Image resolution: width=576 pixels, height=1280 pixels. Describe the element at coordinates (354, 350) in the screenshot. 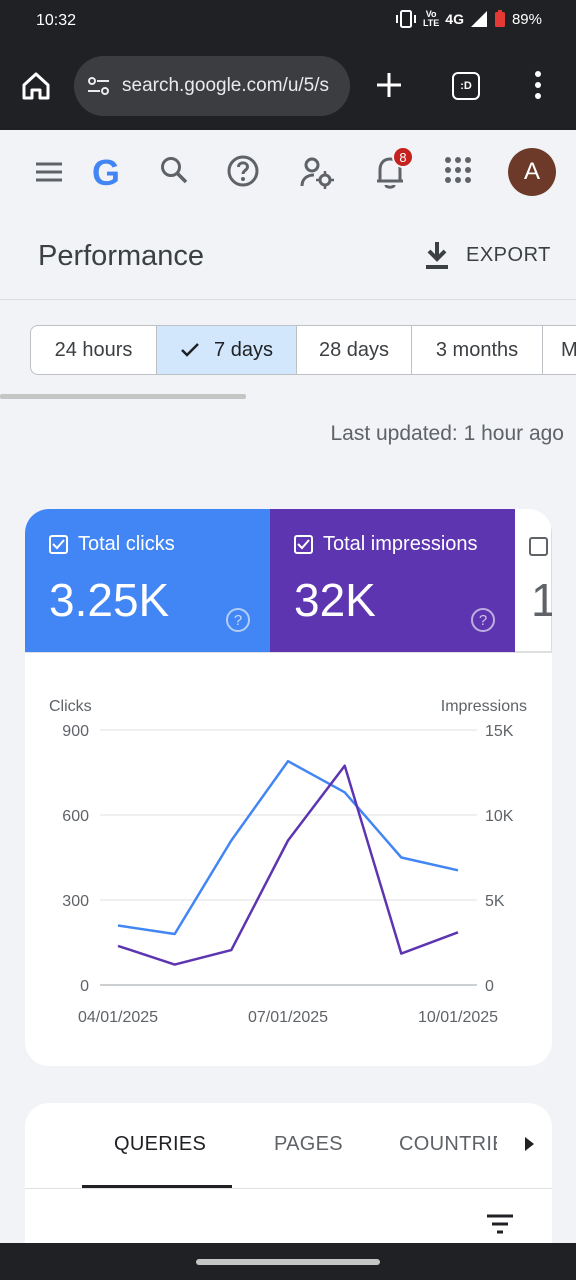

I see `range-28-days: 28 days` at that location.